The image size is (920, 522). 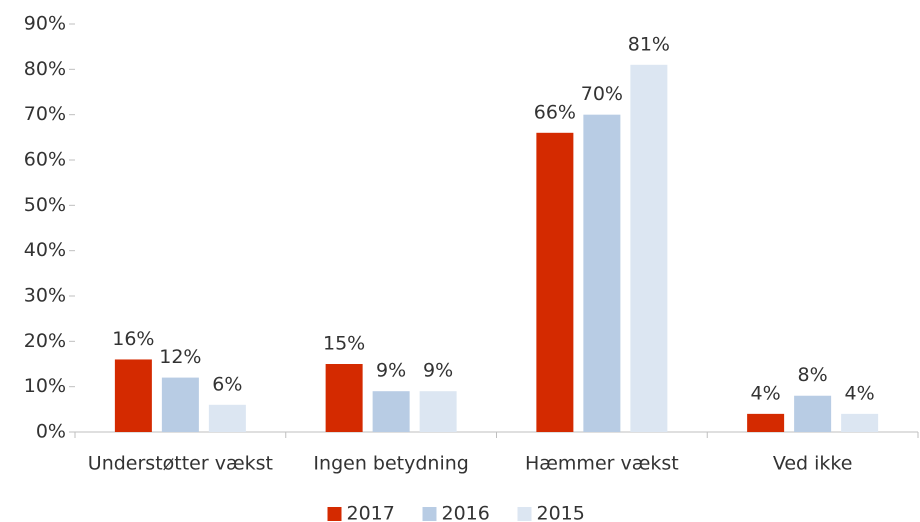 I want to click on value-label: 15%, so click(x=344, y=344).